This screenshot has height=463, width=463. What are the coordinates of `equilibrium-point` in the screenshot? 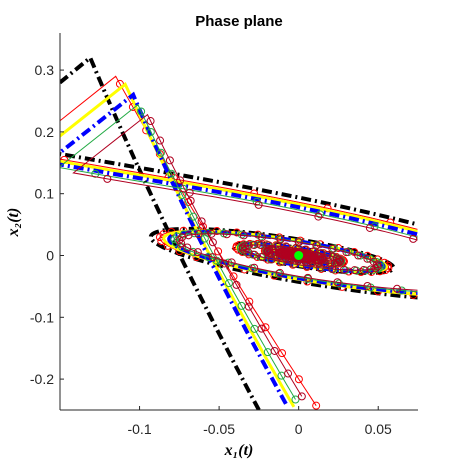 It's located at (299, 255).